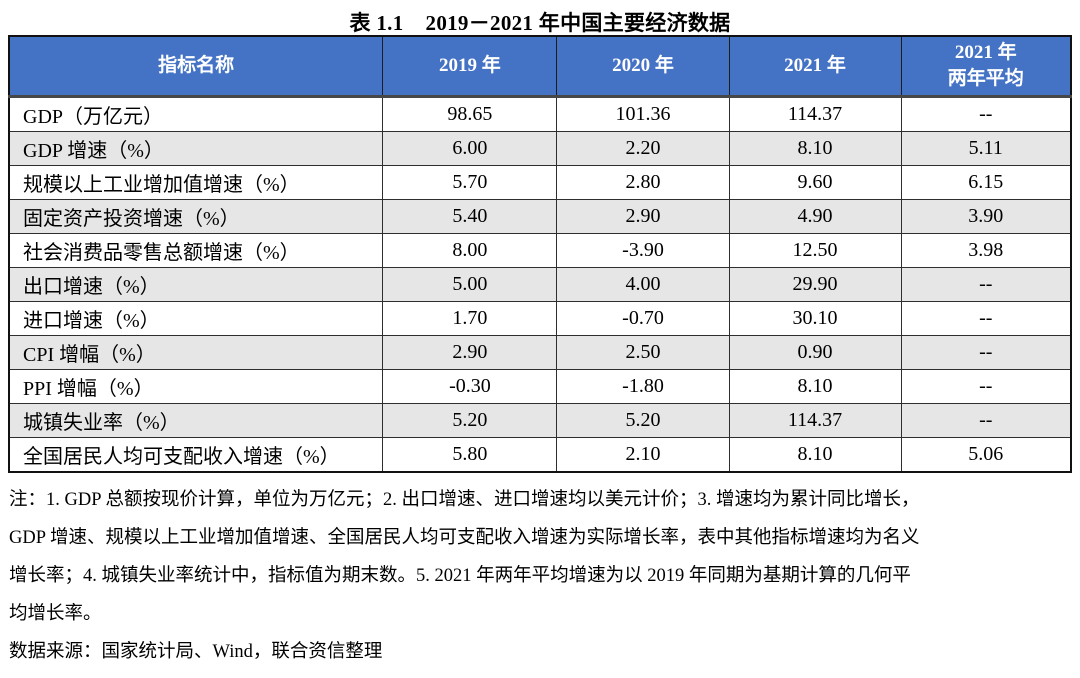  What do you see at coordinates (643, 352) in the screenshot?
I see `value-cell: 2.50` at bounding box center [643, 352].